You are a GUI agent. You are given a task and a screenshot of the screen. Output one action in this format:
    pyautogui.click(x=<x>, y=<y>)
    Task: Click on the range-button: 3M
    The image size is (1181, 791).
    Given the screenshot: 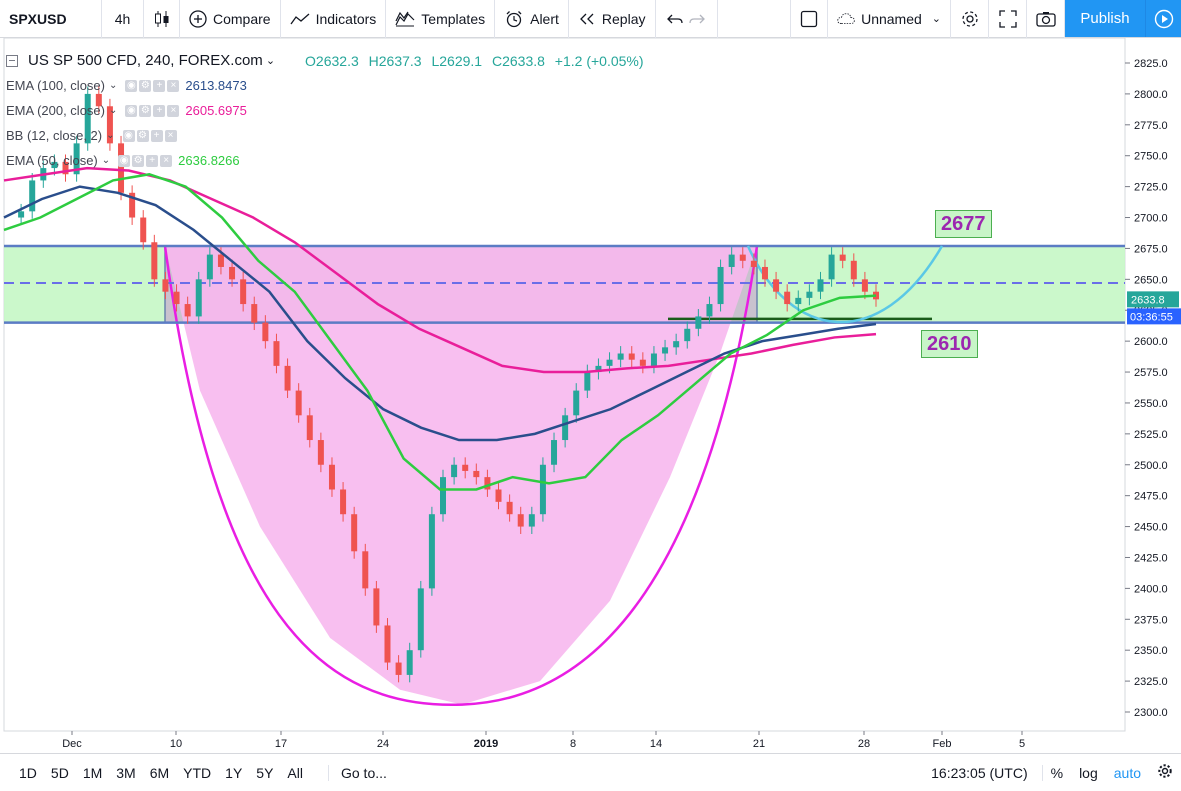 What is the action you would take?
    pyautogui.click(x=126, y=772)
    